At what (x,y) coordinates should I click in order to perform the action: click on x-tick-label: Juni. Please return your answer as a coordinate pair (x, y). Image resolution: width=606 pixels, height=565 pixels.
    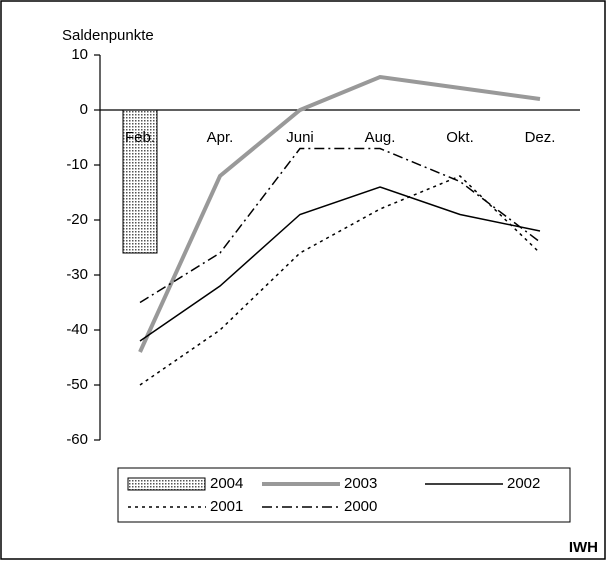
    Looking at the image, I should click on (300, 137).